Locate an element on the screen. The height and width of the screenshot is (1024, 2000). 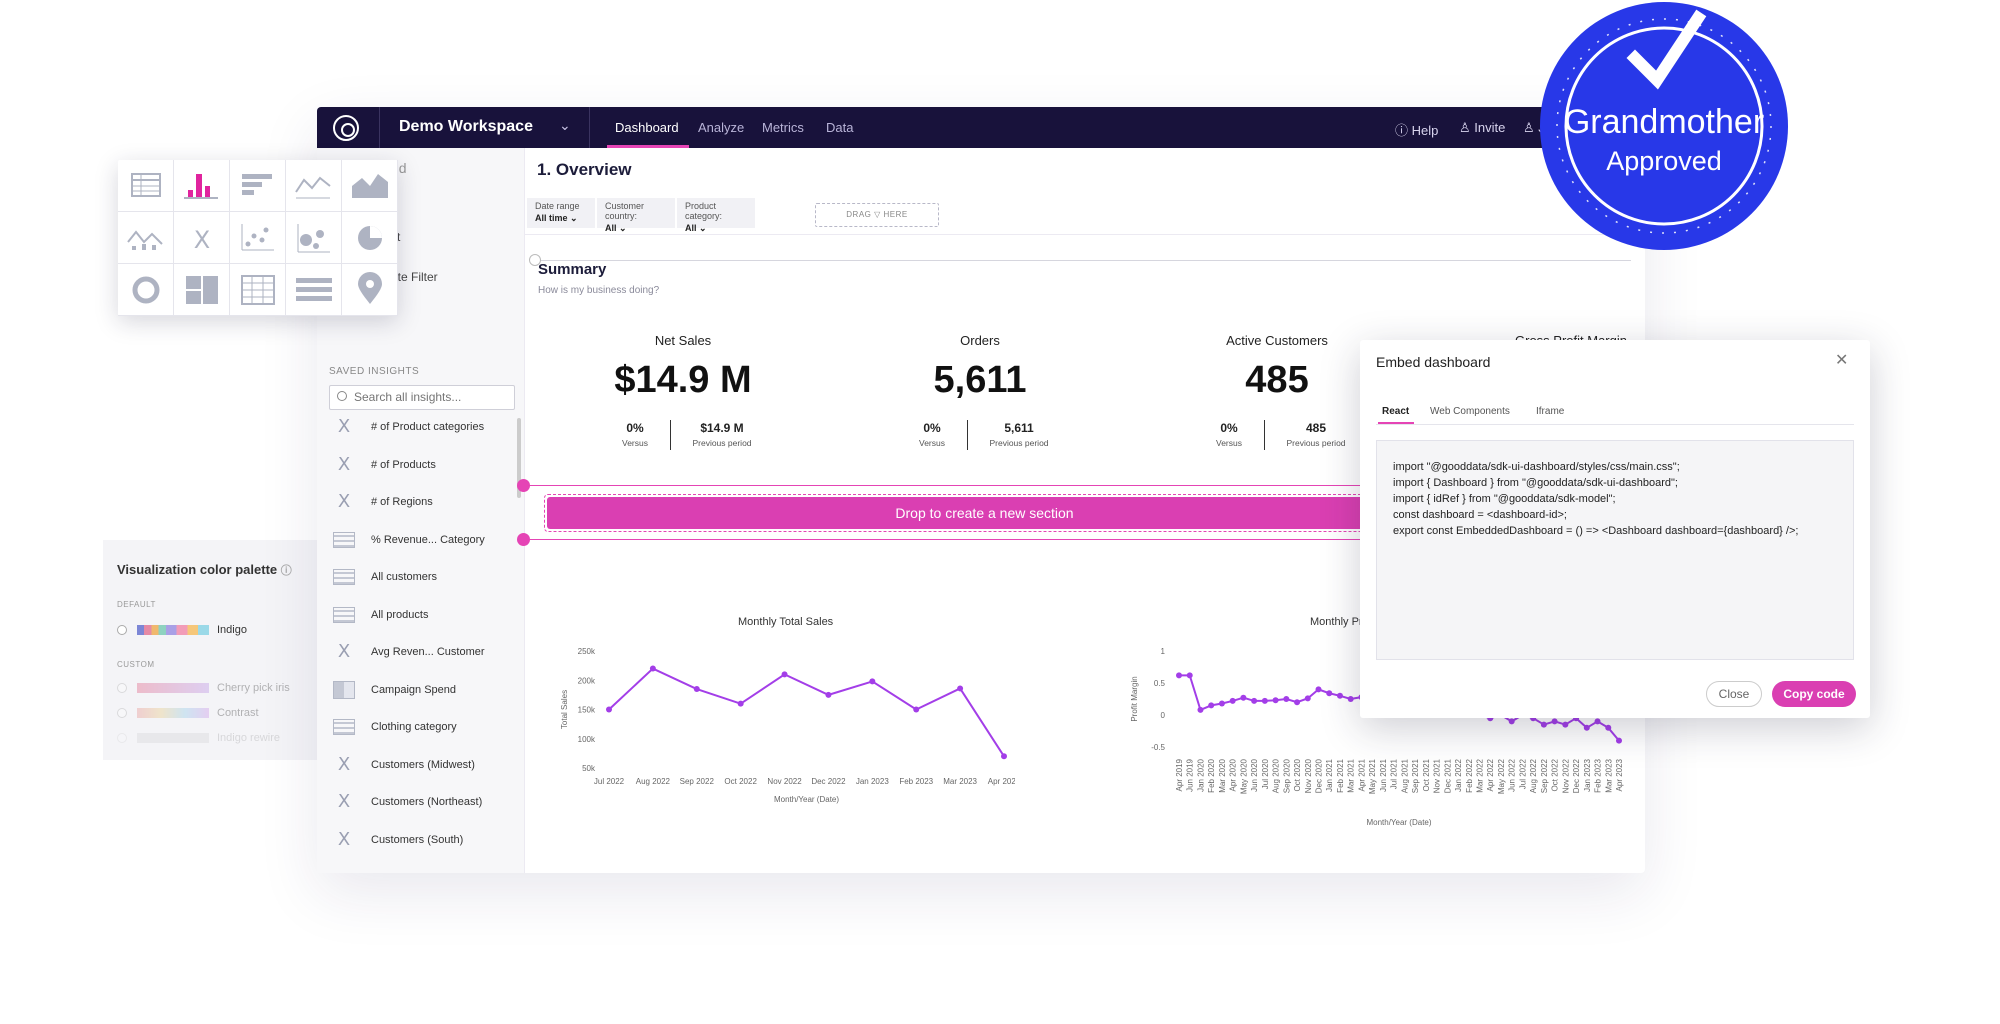
insight-list-item: Clothing category is located at coordinates (424, 729).